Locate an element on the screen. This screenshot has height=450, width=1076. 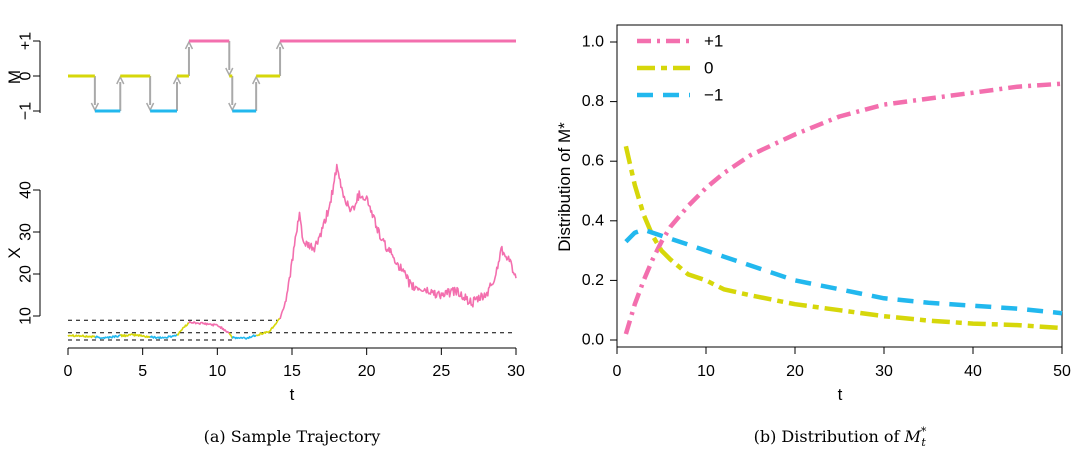
x-x-tick-label: 0 is located at coordinates (68, 371).